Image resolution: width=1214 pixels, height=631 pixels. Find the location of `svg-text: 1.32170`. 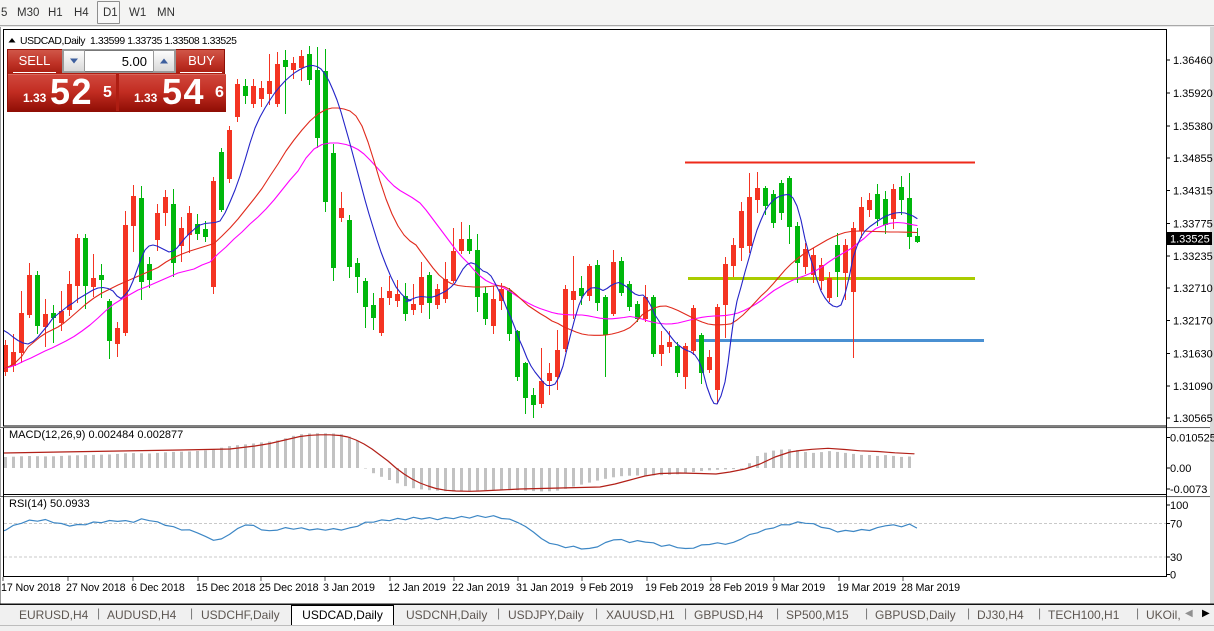

svg-text: 1.32170 is located at coordinates (1193, 322).